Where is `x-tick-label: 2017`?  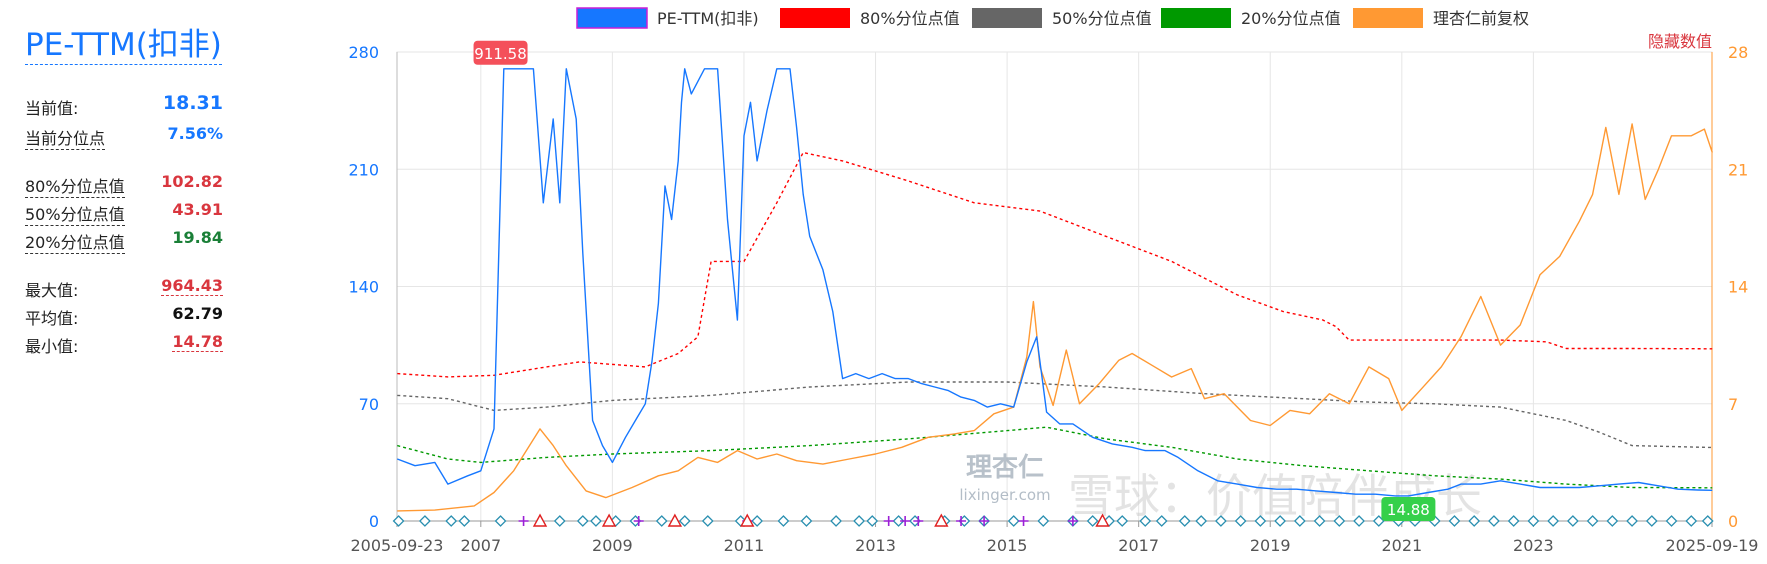 x-tick-label: 2017 is located at coordinates (1138, 545).